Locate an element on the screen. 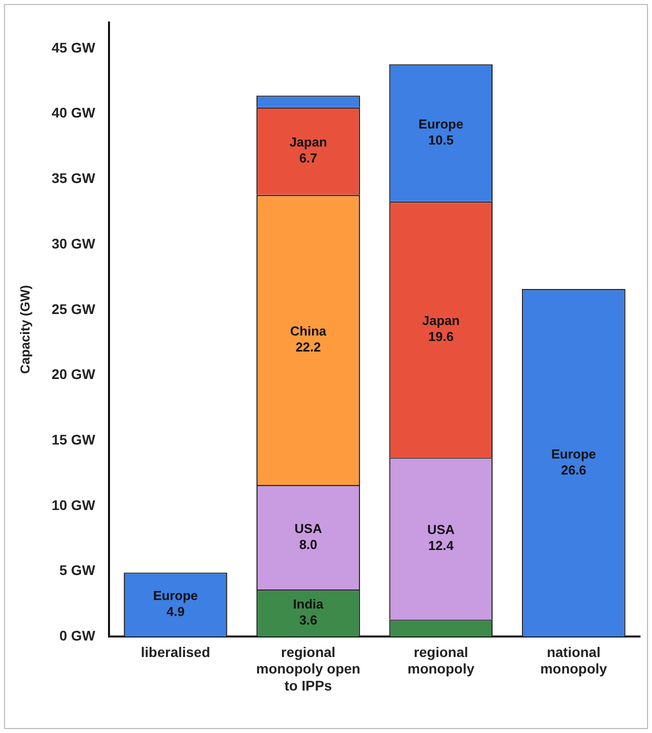 The width and height of the screenshot is (652, 733). x-tick-label: national monopoly is located at coordinates (574, 660).